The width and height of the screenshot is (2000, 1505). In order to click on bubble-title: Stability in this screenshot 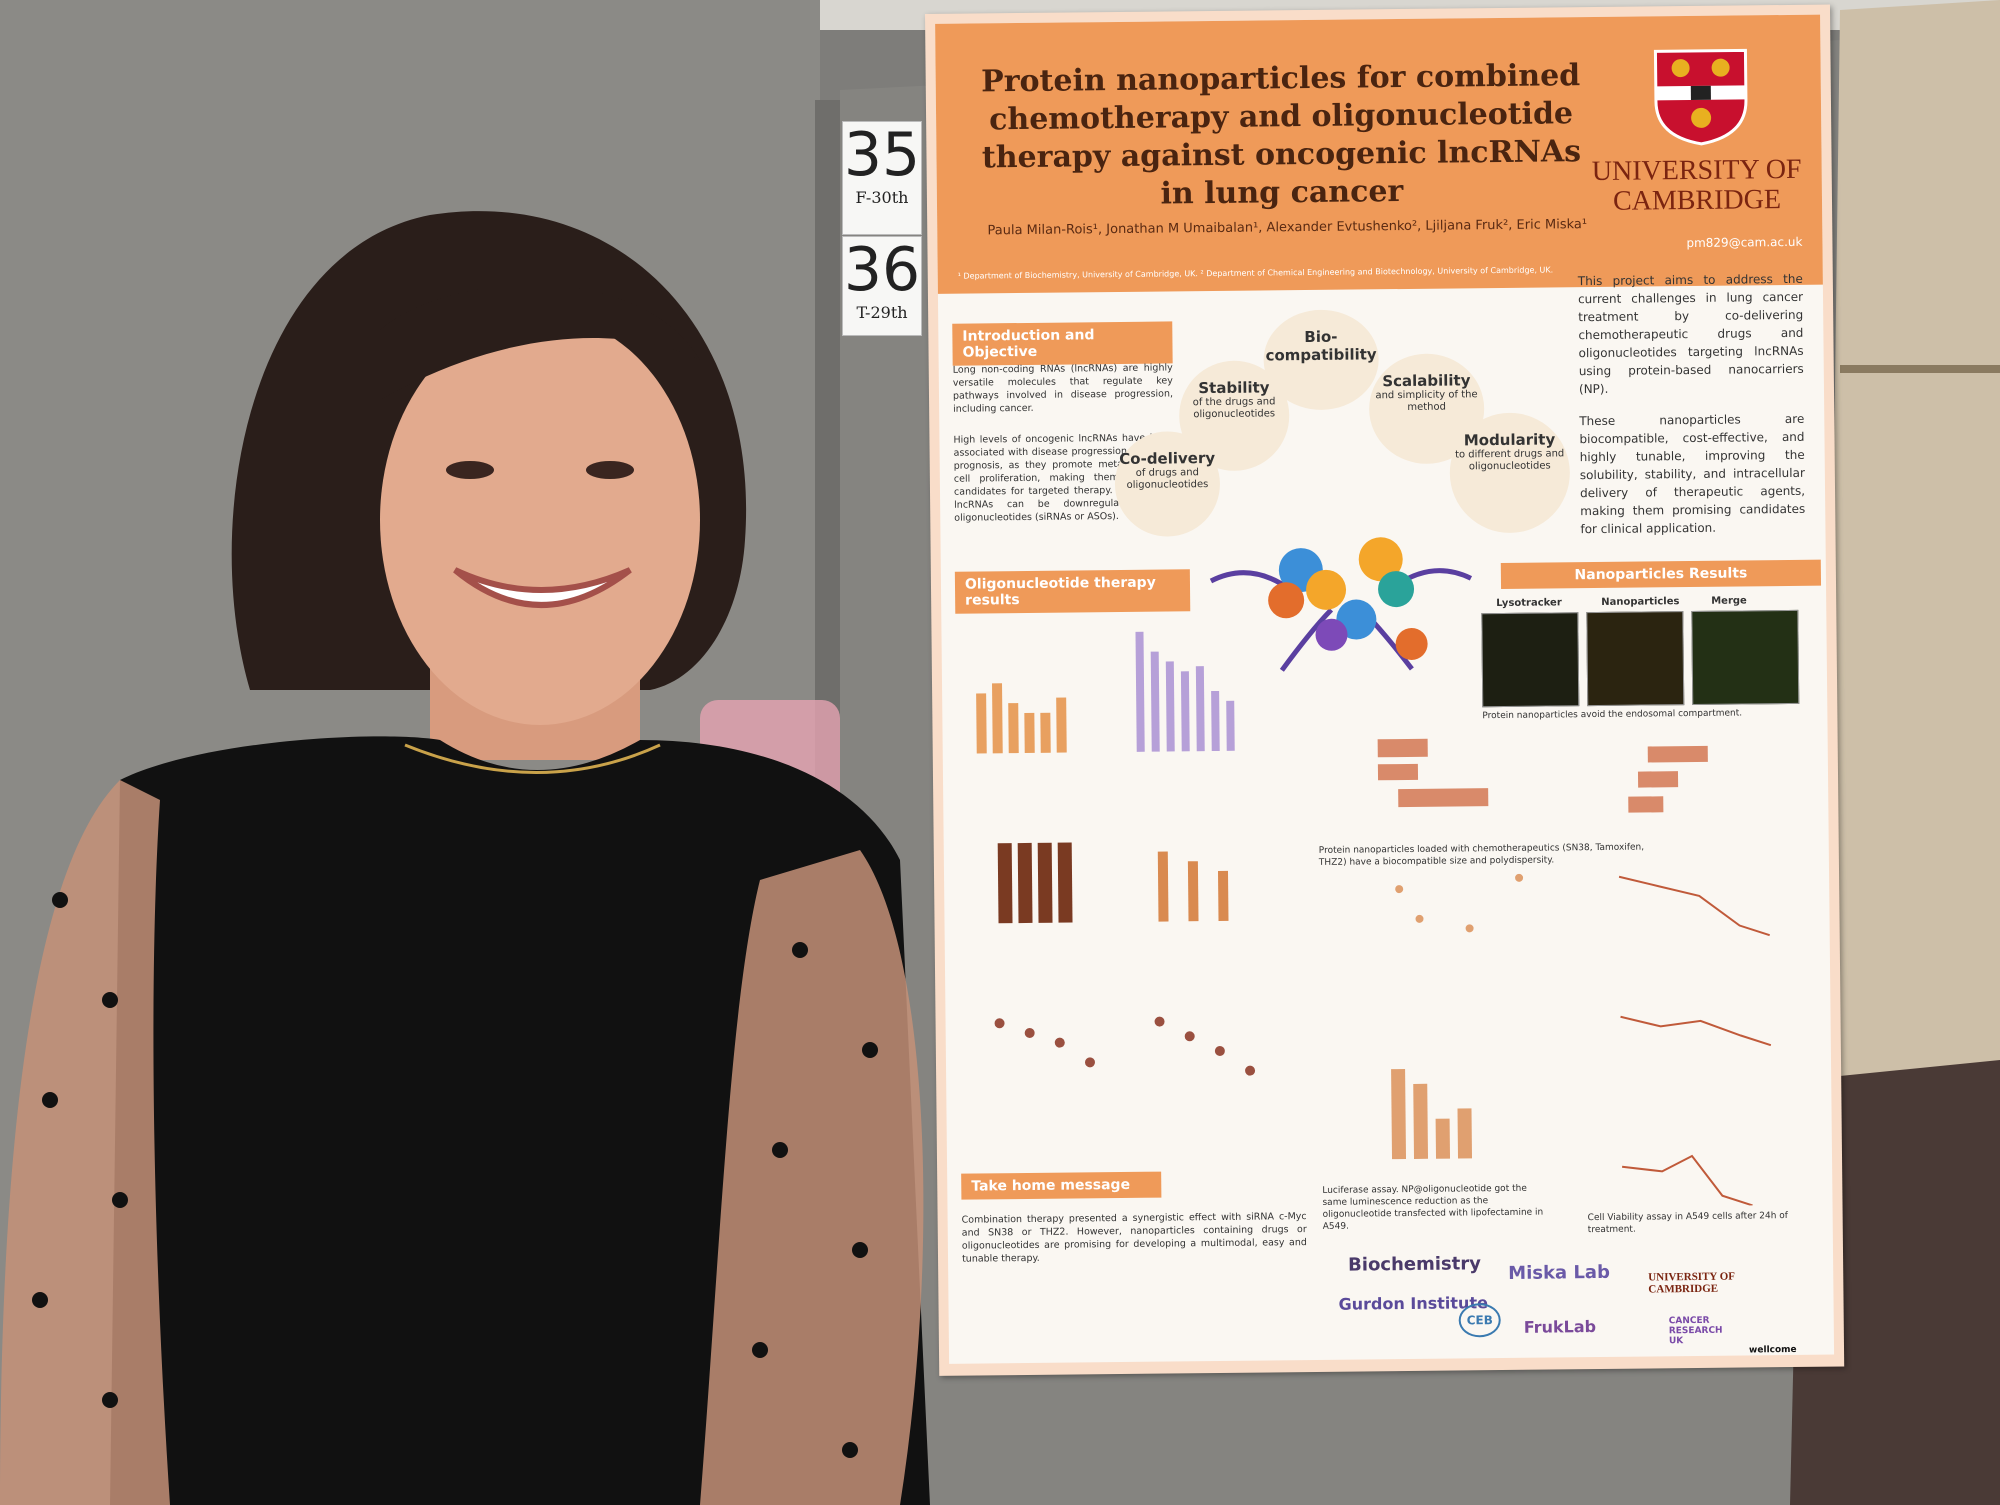, I will do `click(1234, 388)`.